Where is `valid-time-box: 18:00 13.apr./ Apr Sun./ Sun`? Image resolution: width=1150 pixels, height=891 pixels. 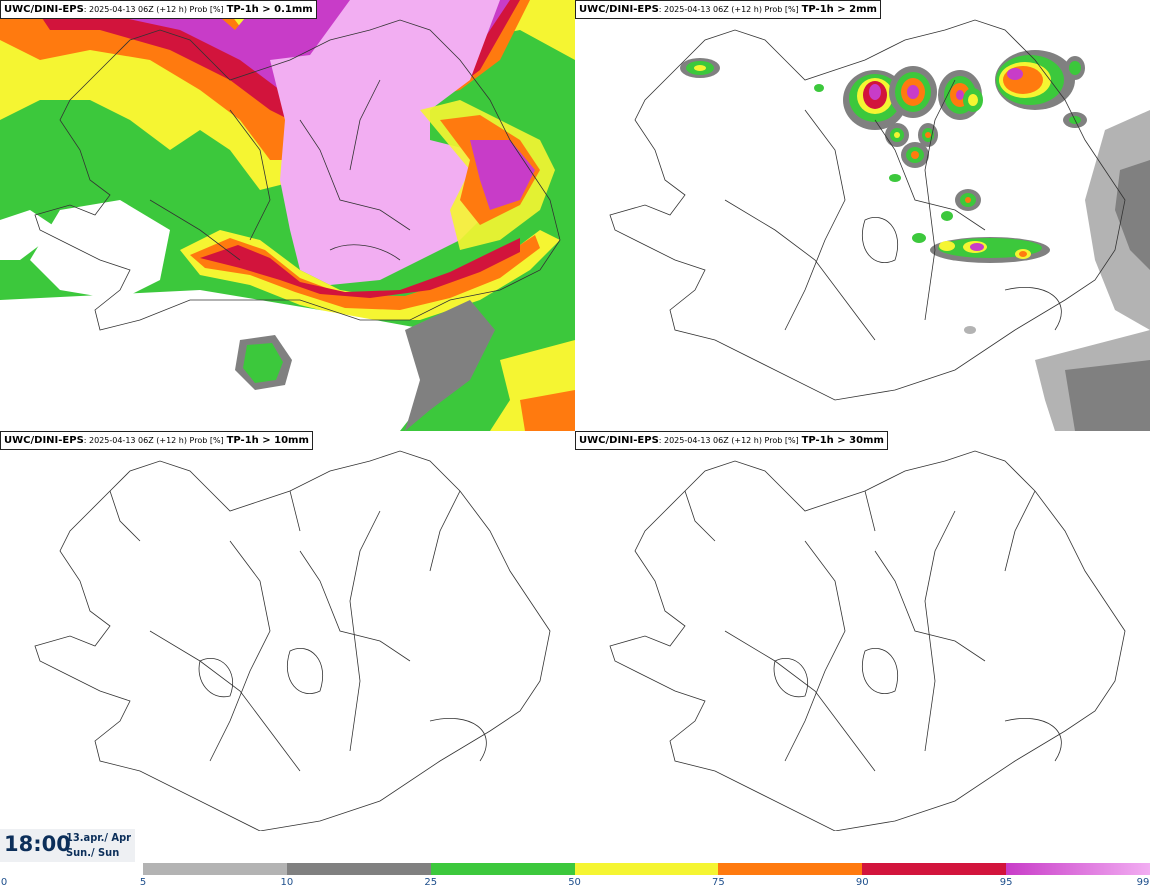
valid-time-box: 18:00 13.apr./ Apr Sun./ Sun is located at coordinates (67, 845).